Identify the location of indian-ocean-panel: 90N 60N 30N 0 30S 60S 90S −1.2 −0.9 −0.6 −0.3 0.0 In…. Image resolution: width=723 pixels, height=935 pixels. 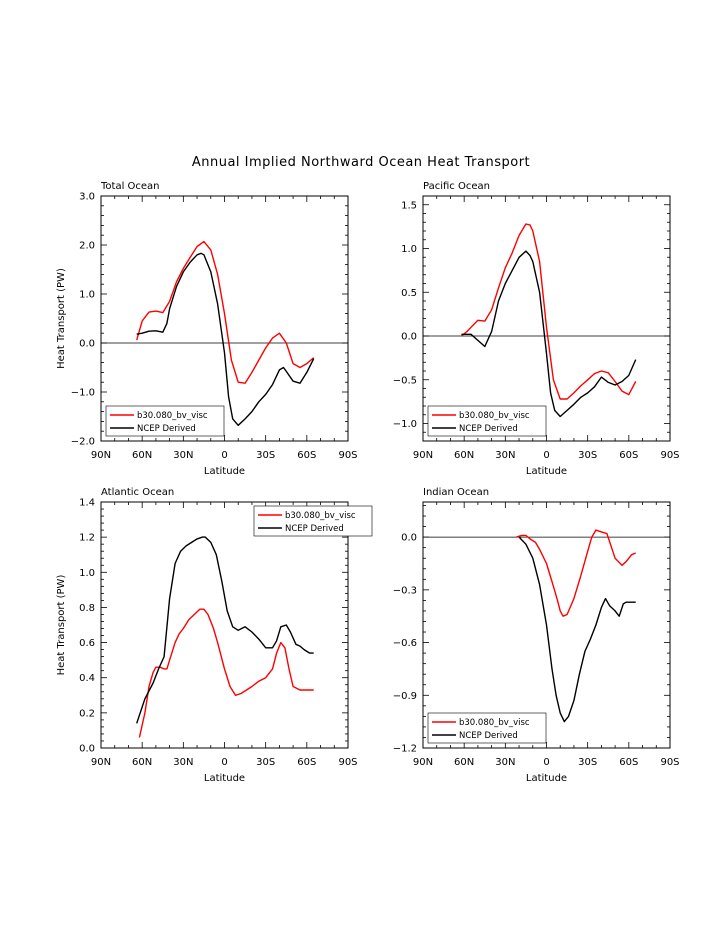
(536, 635).